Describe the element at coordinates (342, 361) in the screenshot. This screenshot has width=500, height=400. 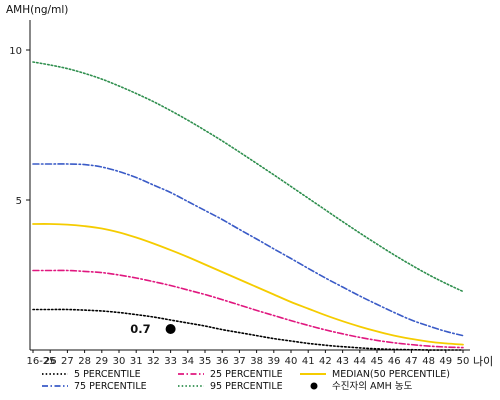
I see `x-tick-label: 43` at that location.